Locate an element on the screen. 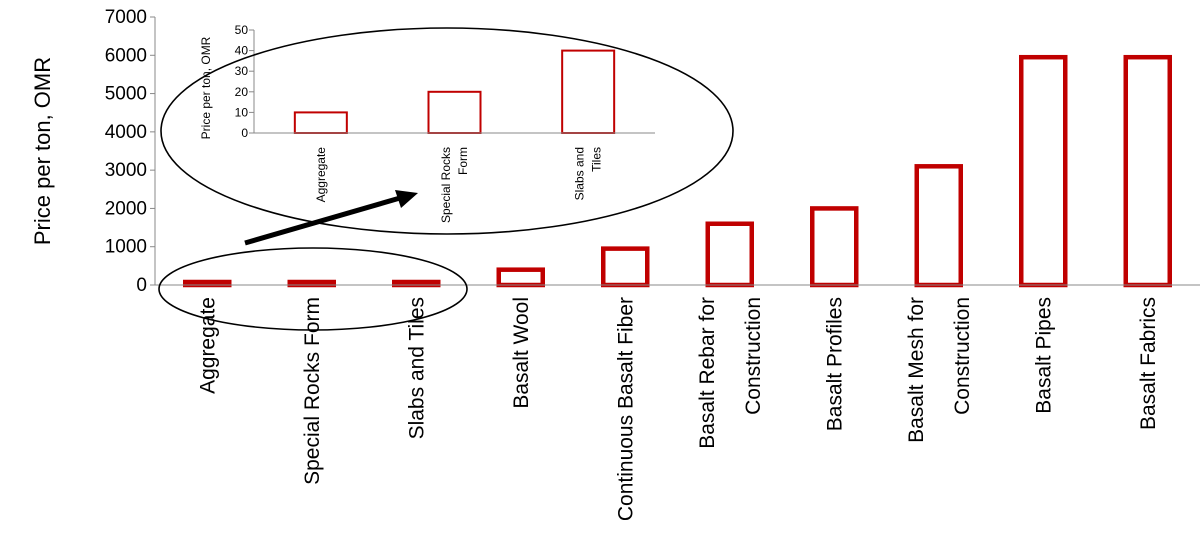 This screenshot has height=546, width=1202. main-y-tick-label: 1000 is located at coordinates (126, 247).